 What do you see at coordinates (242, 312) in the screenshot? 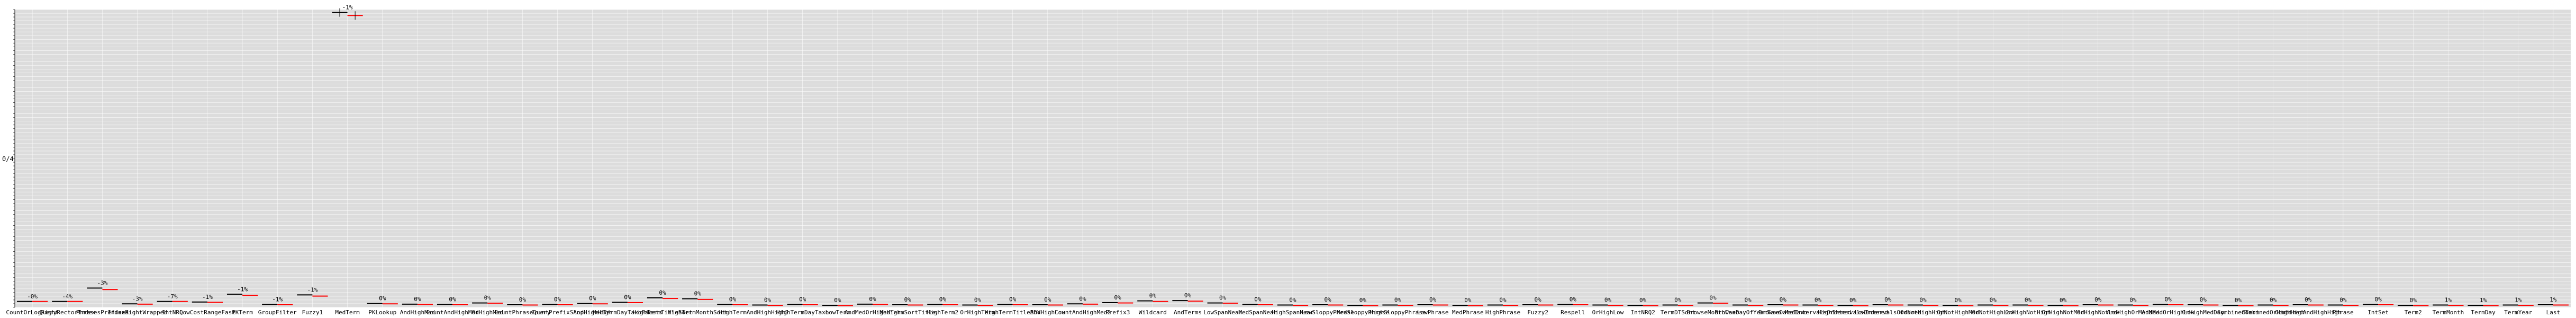
I see `x-tick-label: PKTerm` at bounding box center [242, 312].